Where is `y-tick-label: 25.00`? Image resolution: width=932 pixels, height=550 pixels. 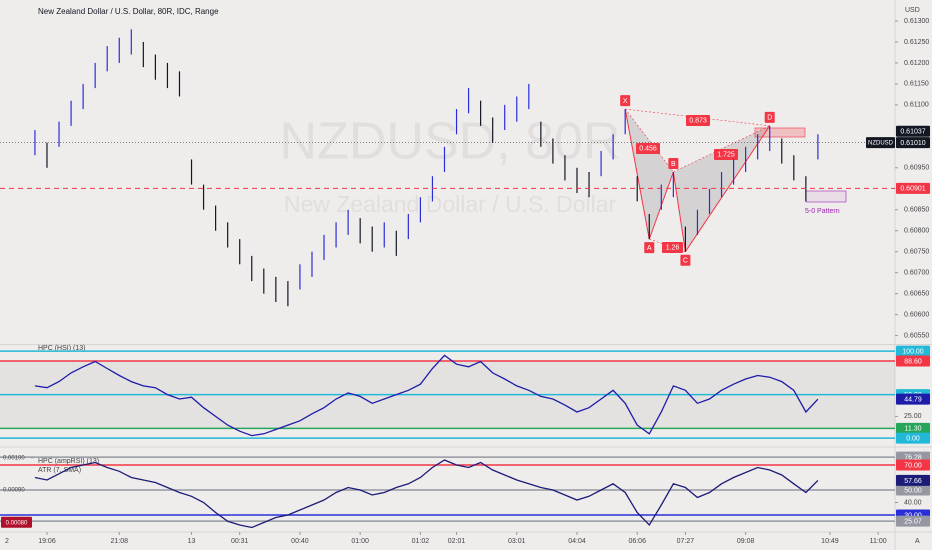 y-tick-label: 25.00 is located at coordinates (913, 416).